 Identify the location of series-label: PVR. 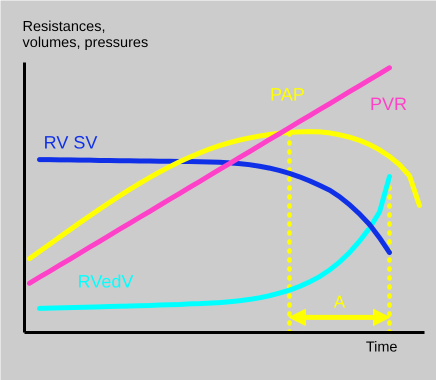
(389, 104).